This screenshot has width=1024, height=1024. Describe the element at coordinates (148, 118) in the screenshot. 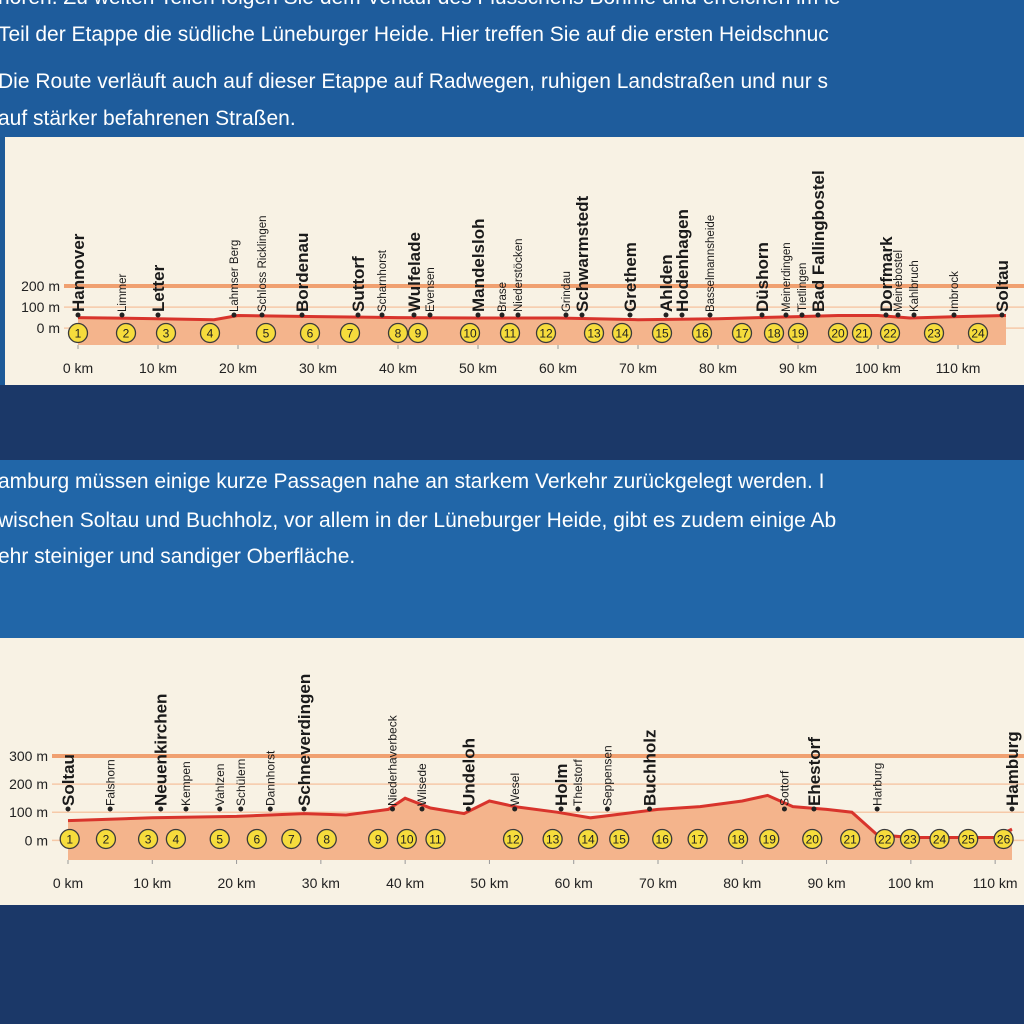

I see `paragraph-line: auf stärker befahrenen Straßen.` at that location.